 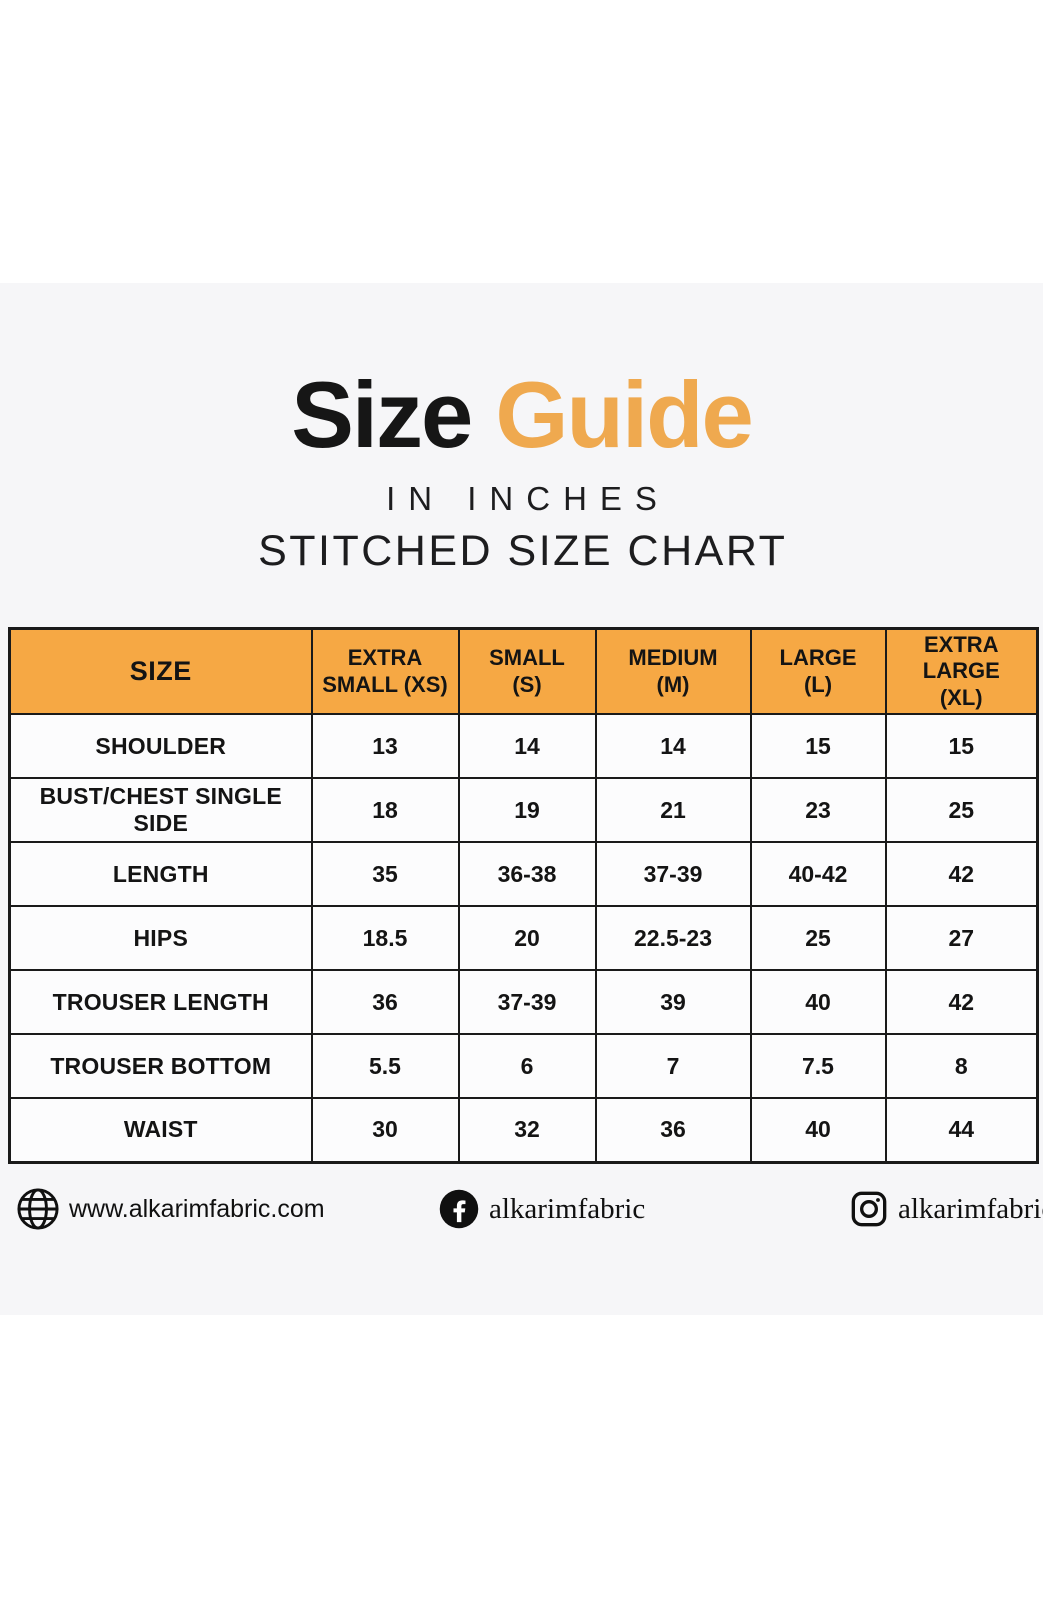 I want to click on facebook-handle: alkarimfabric, so click(x=567, y=1208).